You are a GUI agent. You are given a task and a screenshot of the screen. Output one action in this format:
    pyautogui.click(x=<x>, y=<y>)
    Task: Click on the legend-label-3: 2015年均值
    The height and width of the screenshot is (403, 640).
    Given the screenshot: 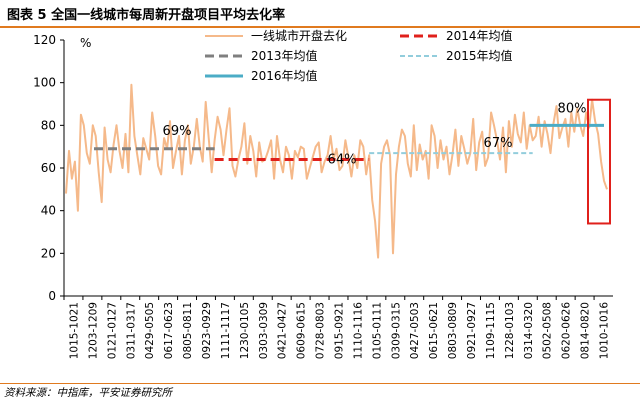 What is the action you would take?
    pyautogui.click(x=479, y=55)
    